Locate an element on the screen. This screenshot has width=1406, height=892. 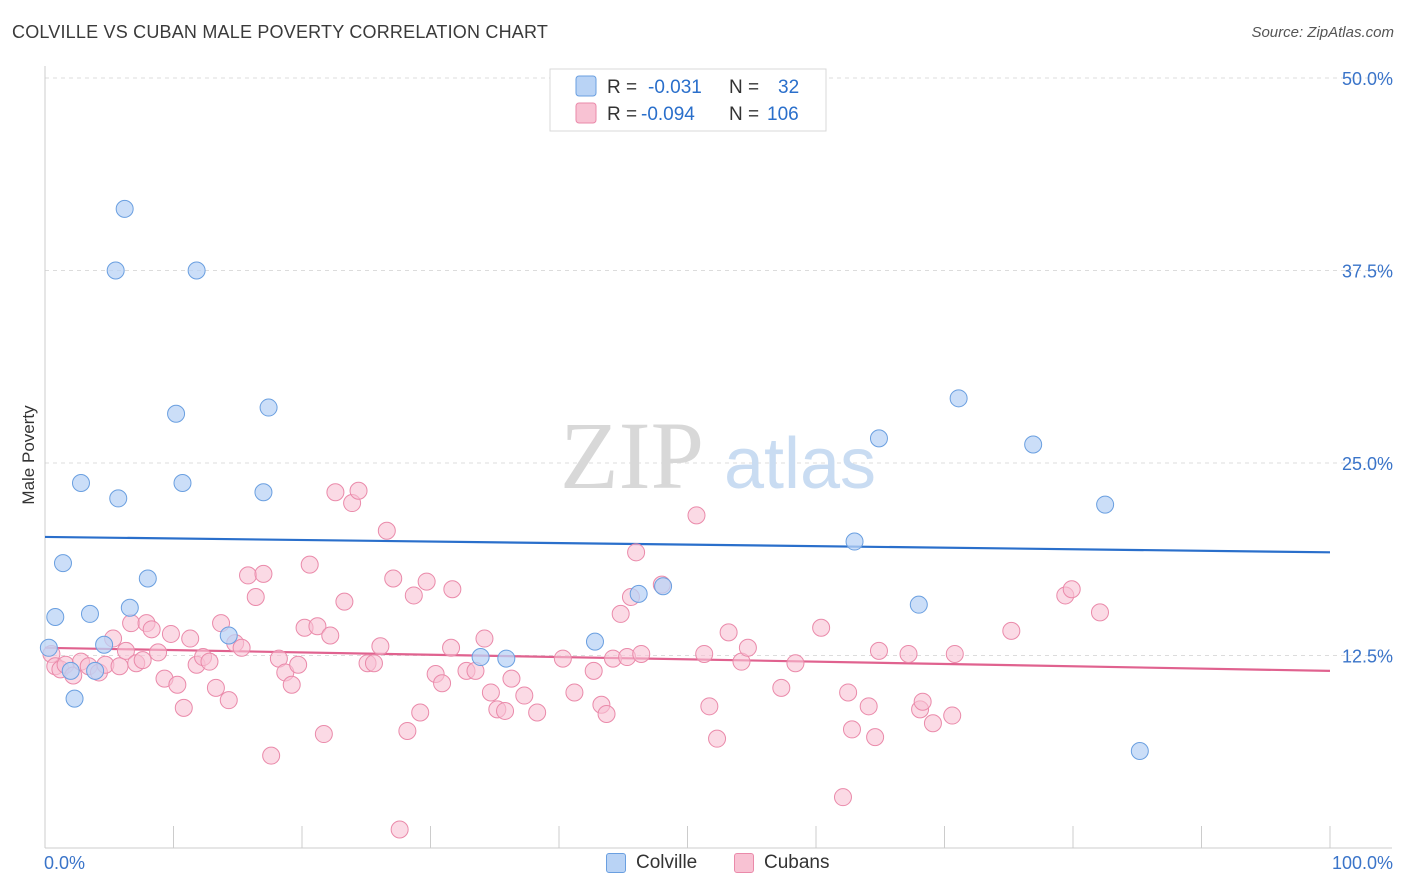
legend-item-colville: Colville is located at coordinates (651, 863).